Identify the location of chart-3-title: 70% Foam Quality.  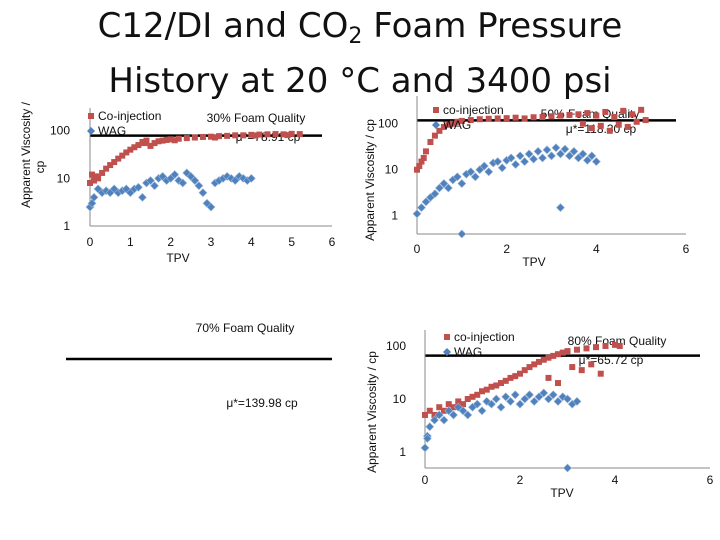
(245, 328).